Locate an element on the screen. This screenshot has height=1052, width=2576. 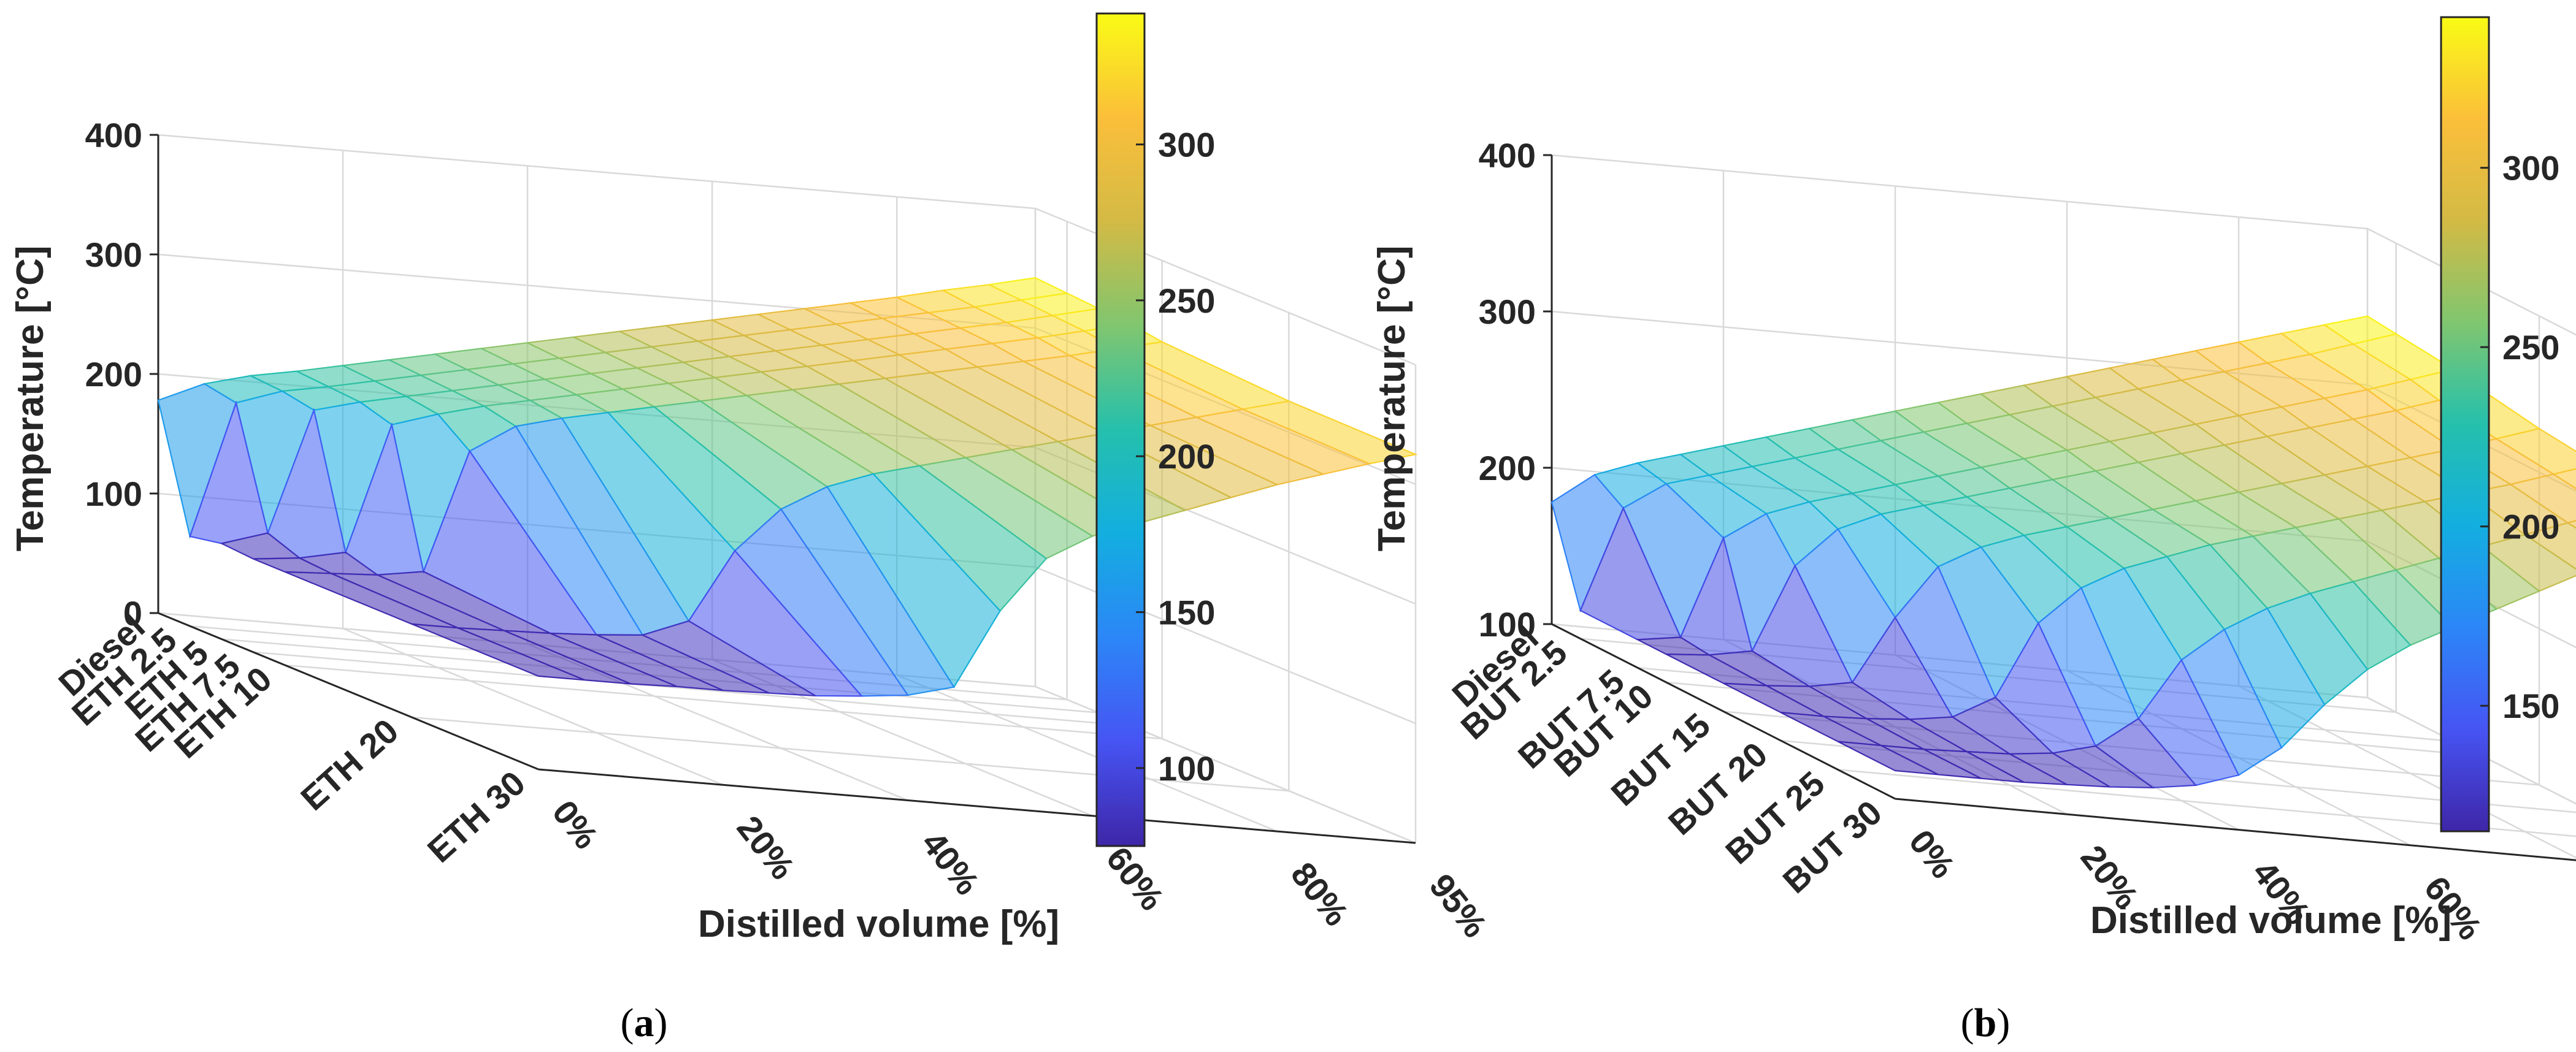
chart-a-xlabel: Distilled volume [%] is located at coordinates (878, 924).